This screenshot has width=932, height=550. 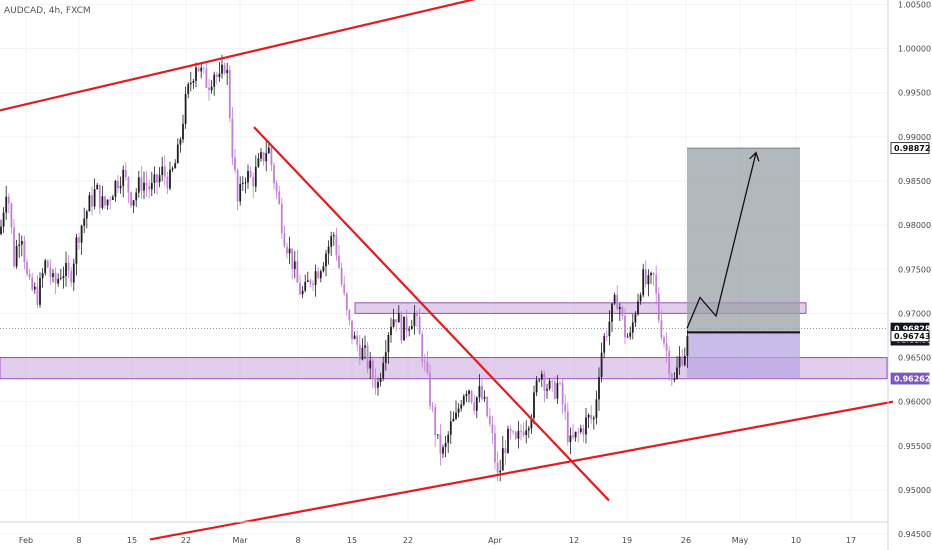 What do you see at coordinates (47, 11) in the screenshot?
I see `chart-title: AUDCAD, 4h, FXCM` at bounding box center [47, 11].